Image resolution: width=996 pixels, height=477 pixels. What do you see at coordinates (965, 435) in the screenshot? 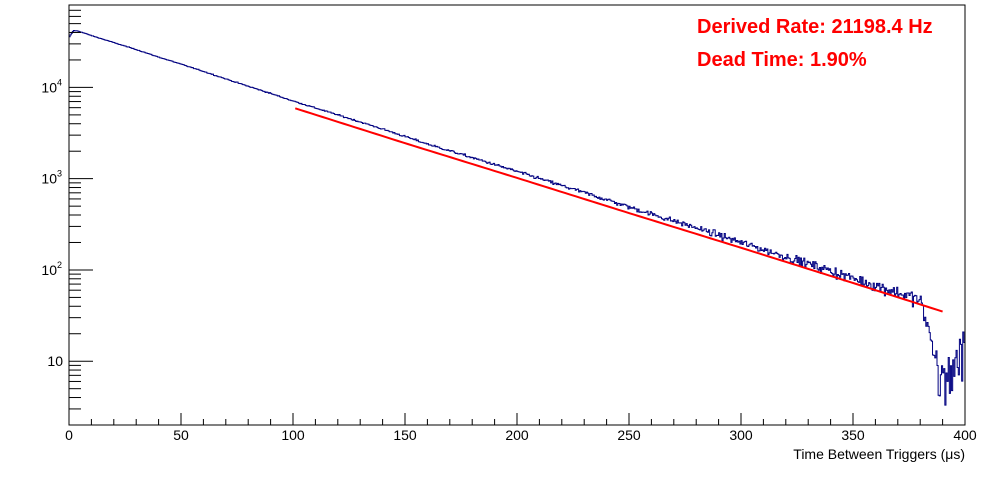
I see `x-tick-label: 400` at bounding box center [965, 435].